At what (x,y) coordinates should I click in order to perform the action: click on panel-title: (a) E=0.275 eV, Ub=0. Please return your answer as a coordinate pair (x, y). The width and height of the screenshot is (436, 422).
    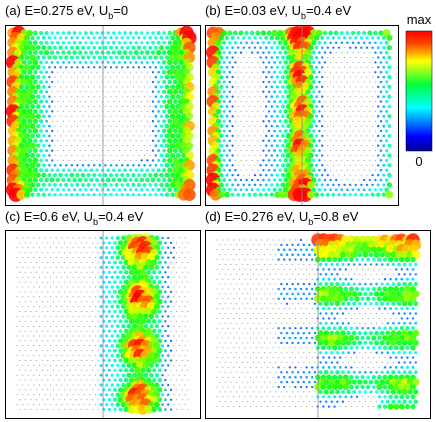
    Looking at the image, I should click on (66, 12).